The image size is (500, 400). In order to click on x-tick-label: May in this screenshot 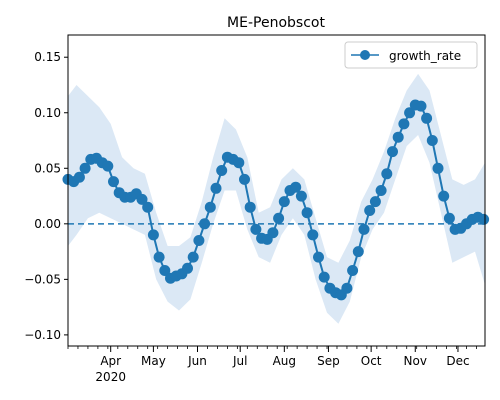, I will do `click(153, 361)`.